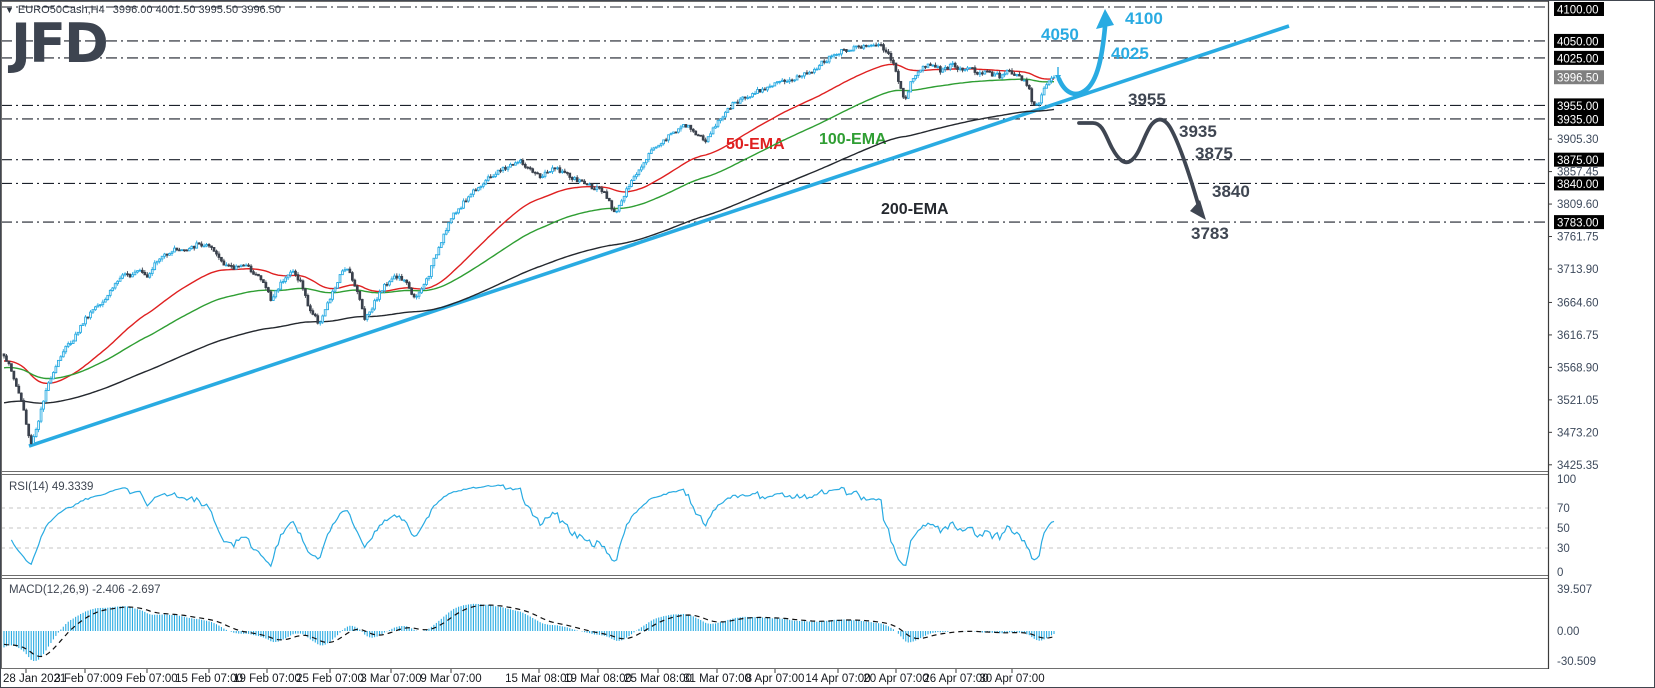 The width and height of the screenshot is (1655, 688). I want to click on rsi-tick-label: 70, so click(1563, 509).